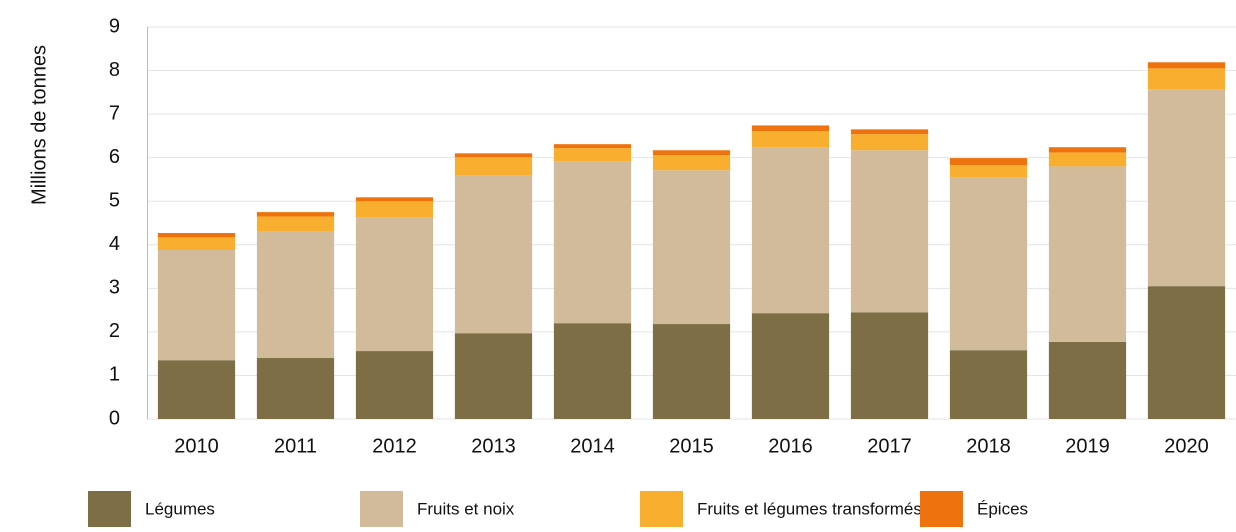 This screenshot has width=1236, height=532. Describe the element at coordinates (889, 446) in the screenshot. I see `x-tick-label: 2017` at that location.